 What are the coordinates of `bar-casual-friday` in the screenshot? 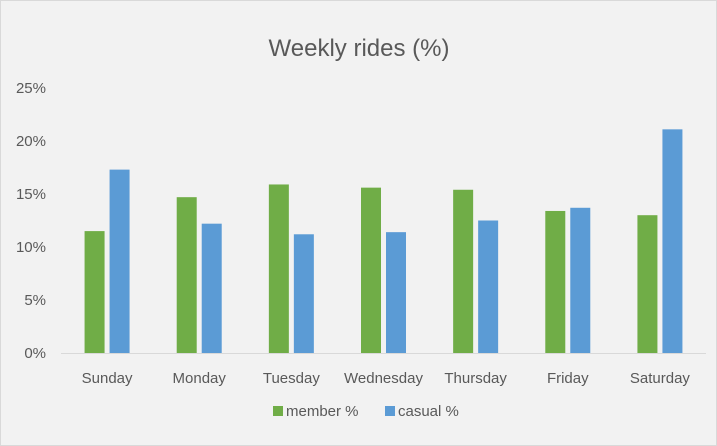 It's located at (580, 280).